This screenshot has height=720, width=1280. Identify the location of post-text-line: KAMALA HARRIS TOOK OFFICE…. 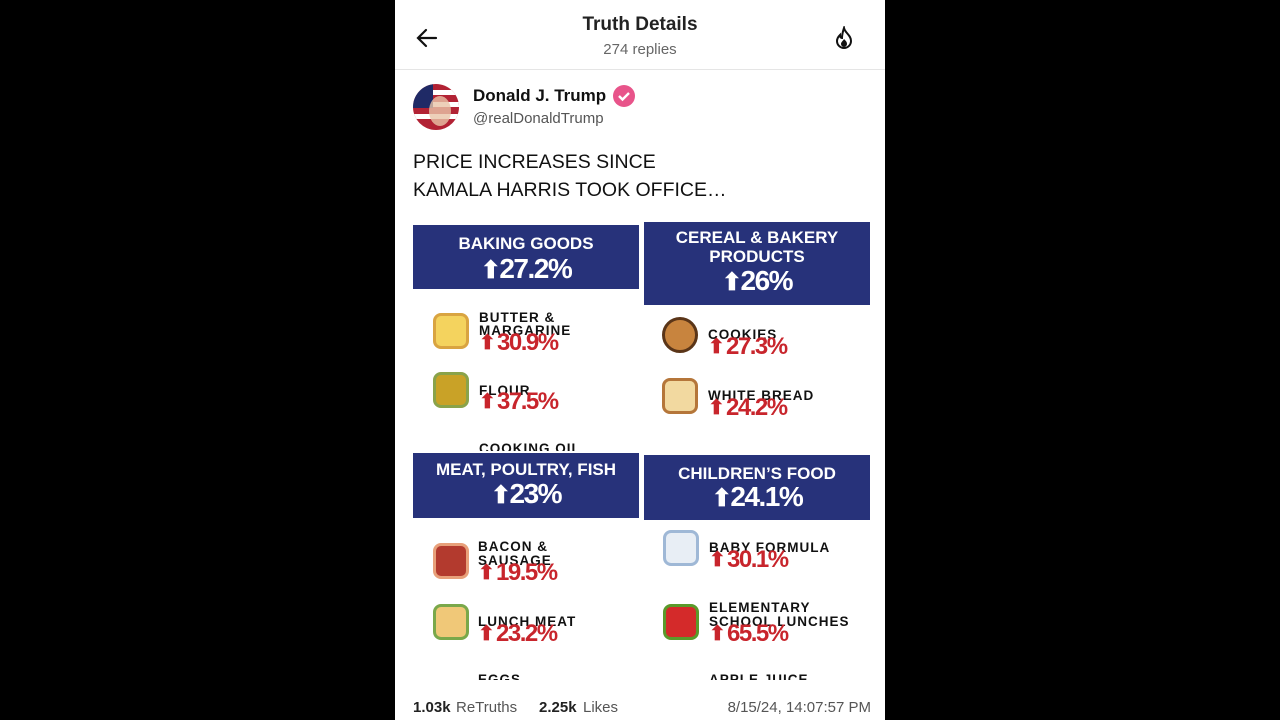
(570, 190).